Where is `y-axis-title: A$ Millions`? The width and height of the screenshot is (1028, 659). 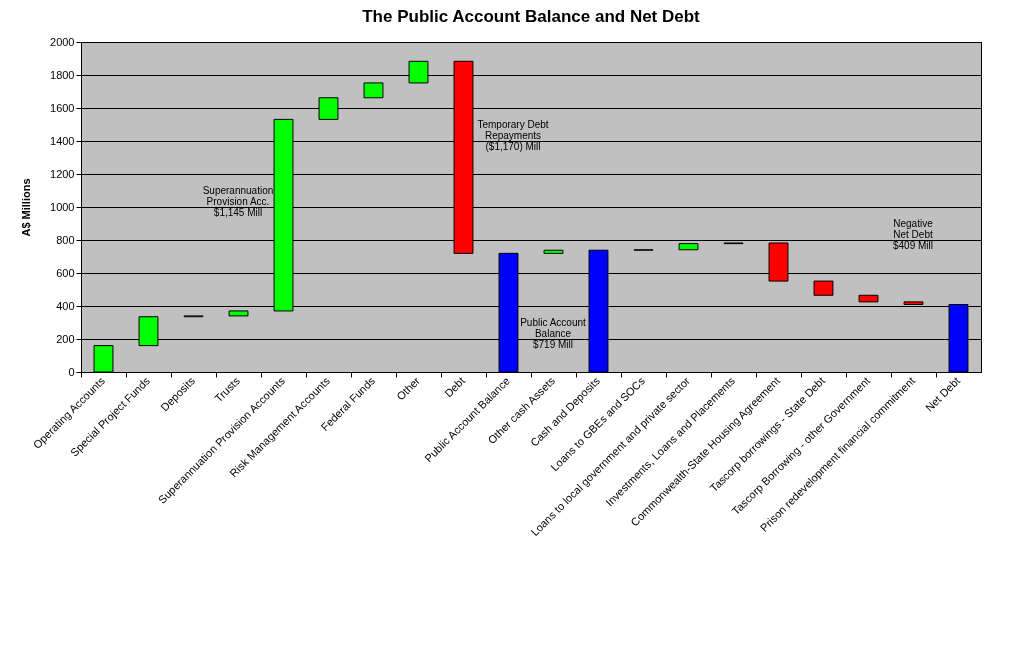 y-axis-title: A$ Millions is located at coordinates (26, 207).